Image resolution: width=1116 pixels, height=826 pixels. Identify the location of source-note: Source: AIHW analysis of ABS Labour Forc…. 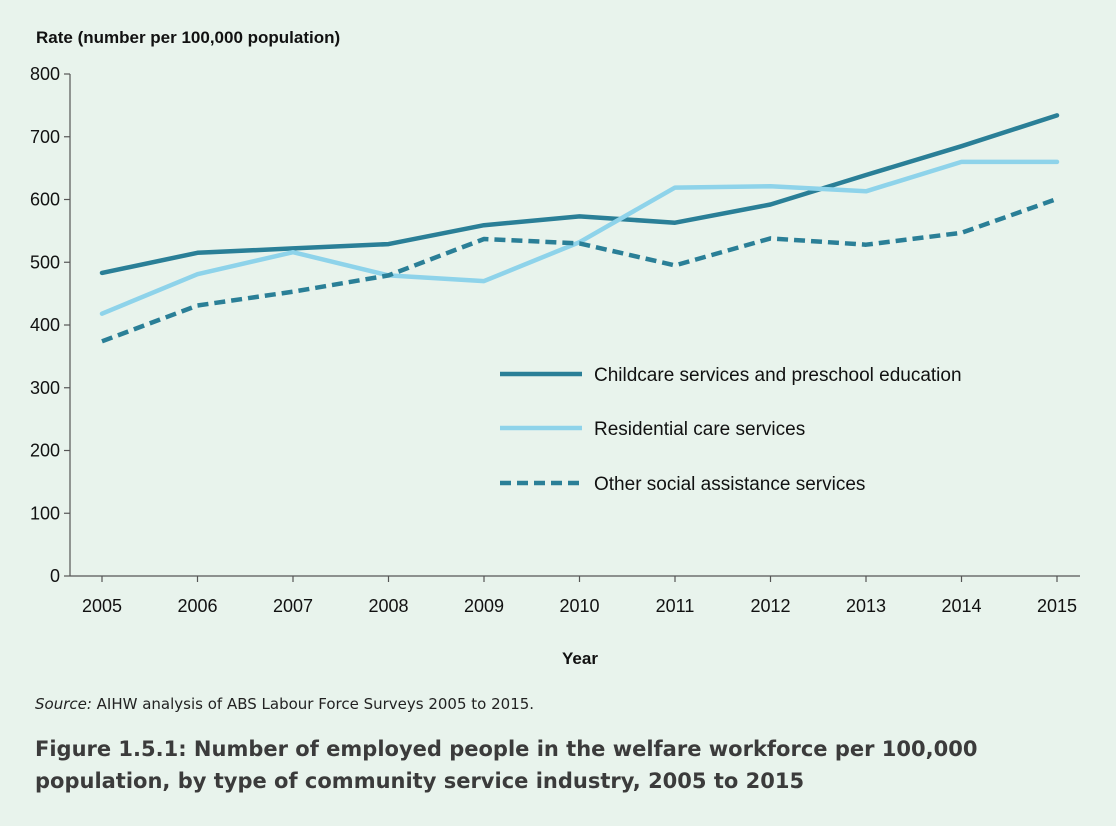
(284, 704).